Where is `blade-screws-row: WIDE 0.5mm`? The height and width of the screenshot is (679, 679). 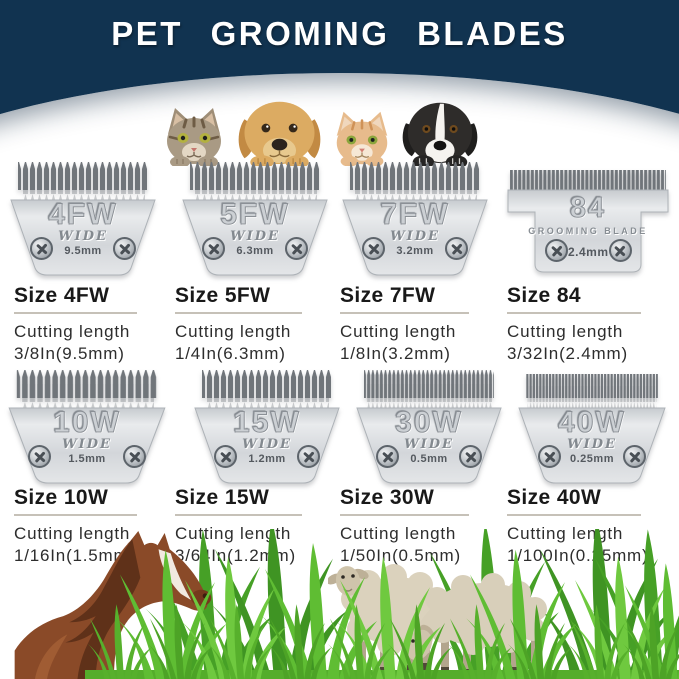 blade-screws-row: WIDE 0.5mm is located at coordinates (429, 453).